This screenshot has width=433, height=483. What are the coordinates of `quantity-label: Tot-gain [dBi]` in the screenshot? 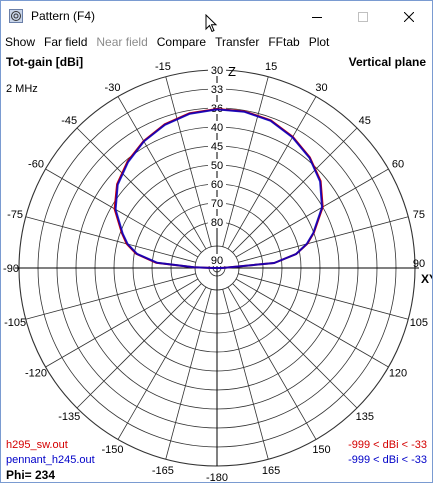 It's located at (45, 62).